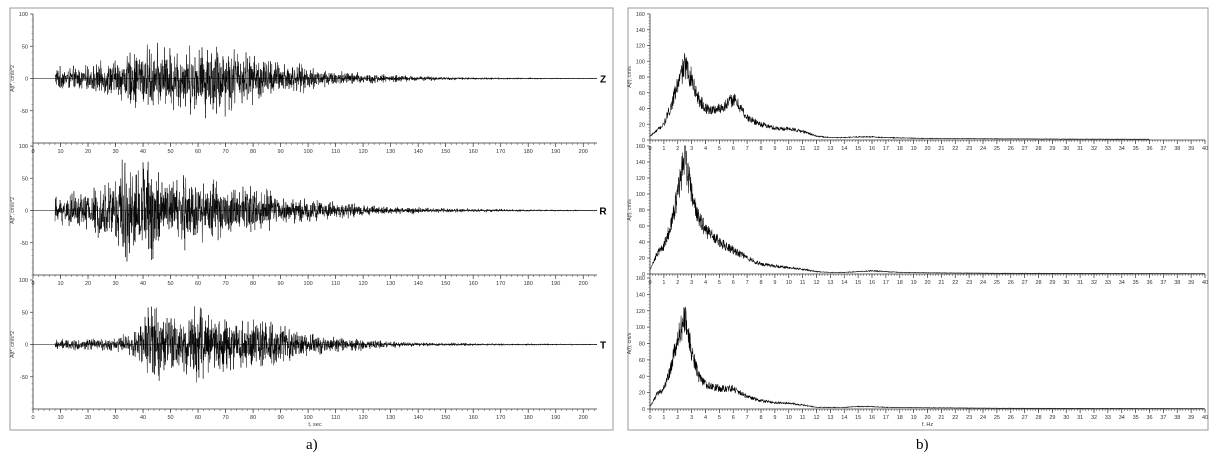 The image size is (1218, 463). I want to click on x-tick-label: 21, so click(941, 149).